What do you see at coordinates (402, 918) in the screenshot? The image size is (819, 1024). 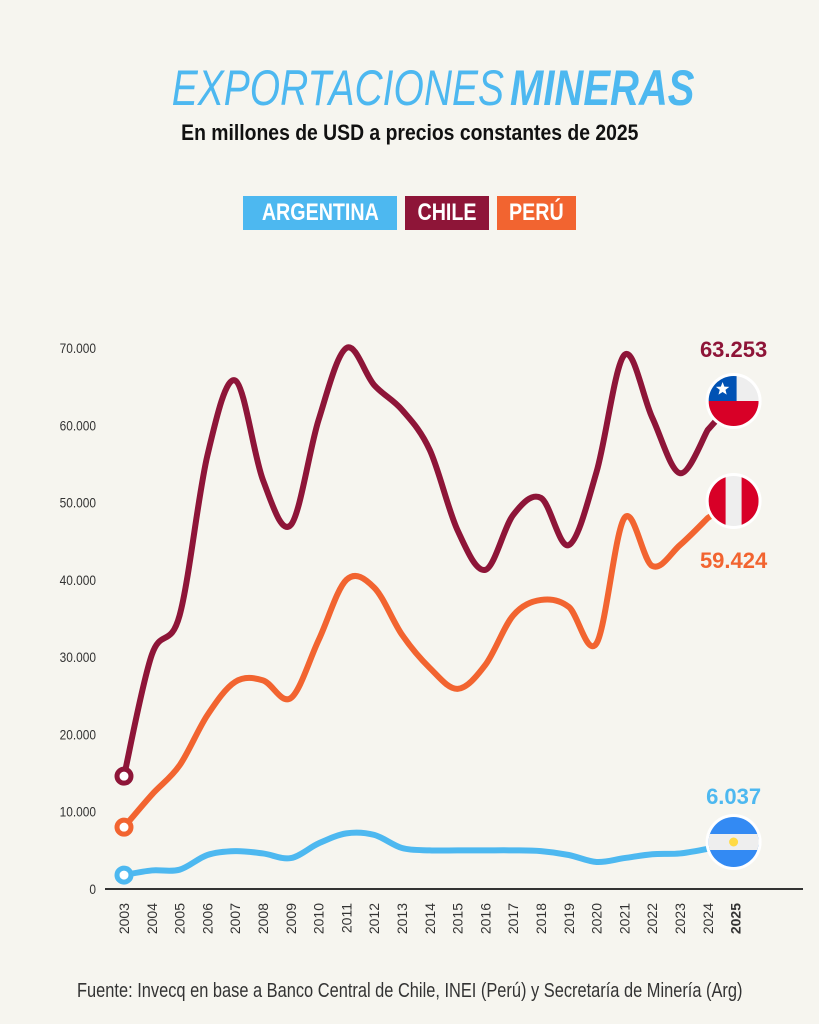 I see `x-tick-label: 2013` at bounding box center [402, 918].